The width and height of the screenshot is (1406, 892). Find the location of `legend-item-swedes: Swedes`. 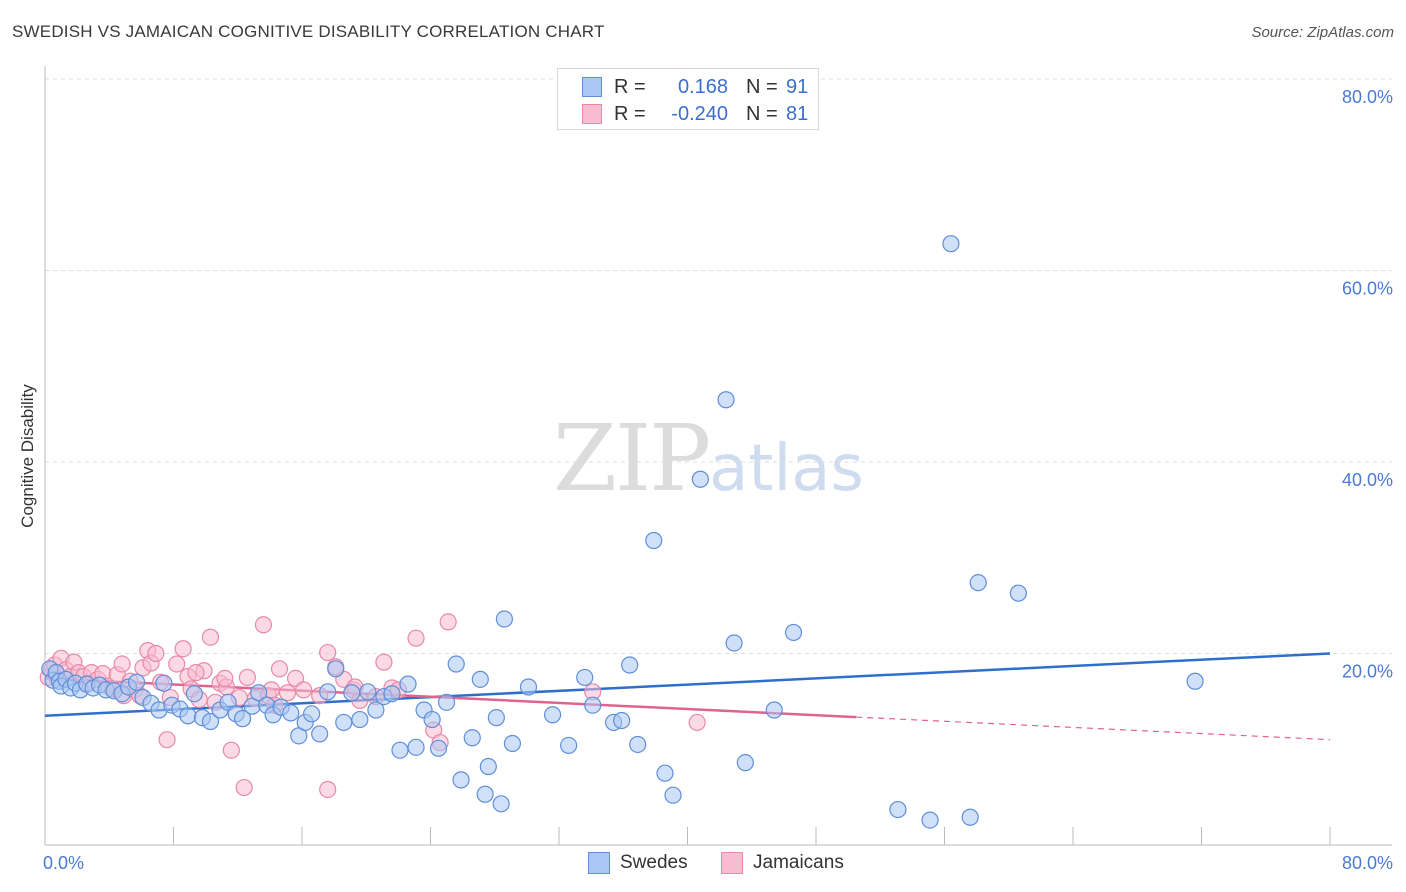

legend-item-swedes: Swedes is located at coordinates (638, 863).